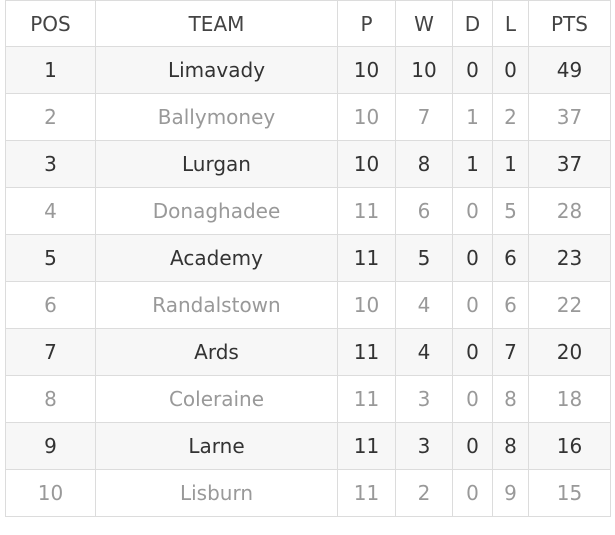  Describe the element at coordinates (569, 352) in the screenshot. I see `table-cell: 20` at that location.